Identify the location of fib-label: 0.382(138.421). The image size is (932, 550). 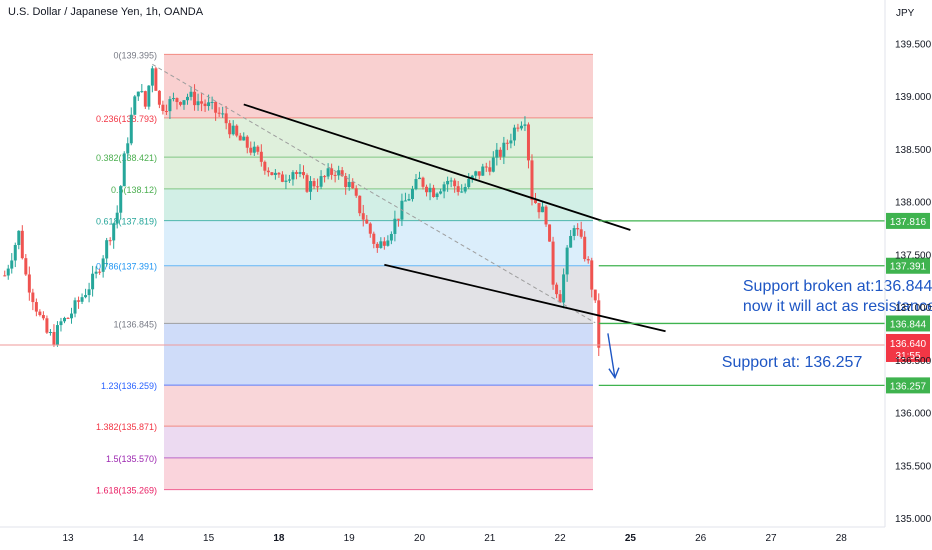
(126, 158).